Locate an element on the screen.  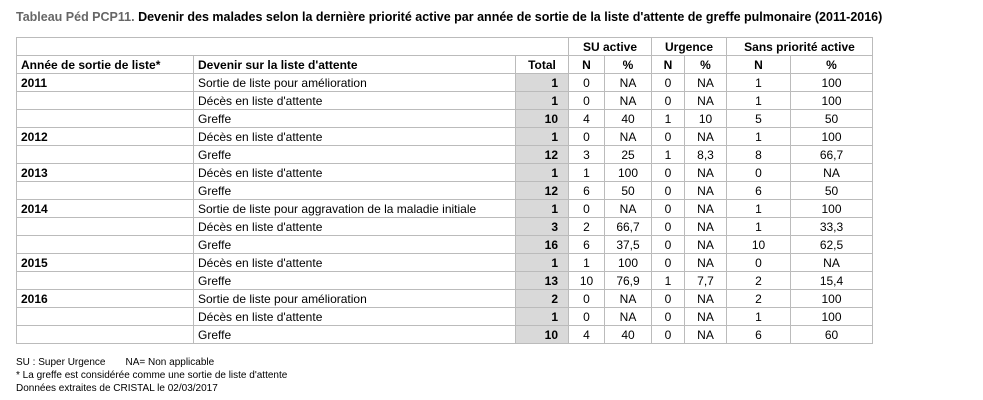
total-cell: 12 is located at coordinates (542, 190).